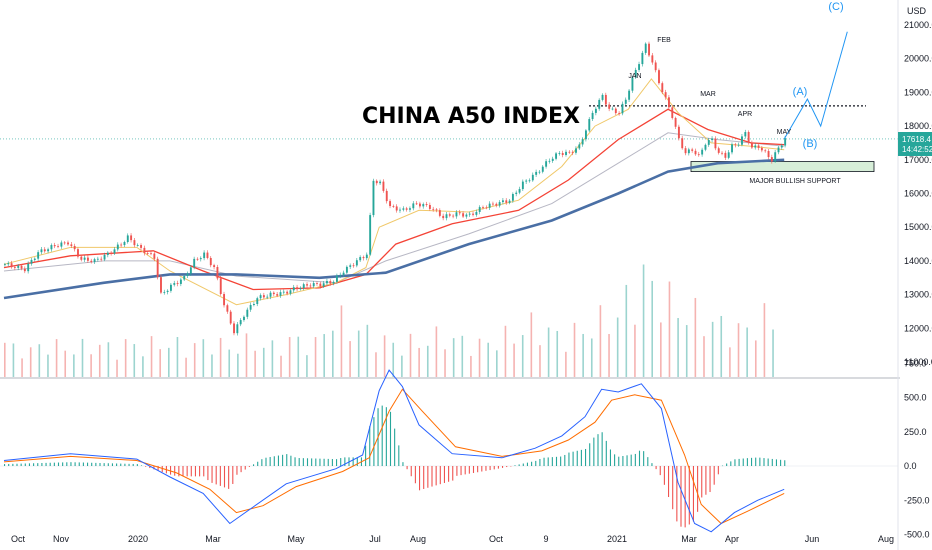  I want to click on wave-projection-line, so click(815, 85).